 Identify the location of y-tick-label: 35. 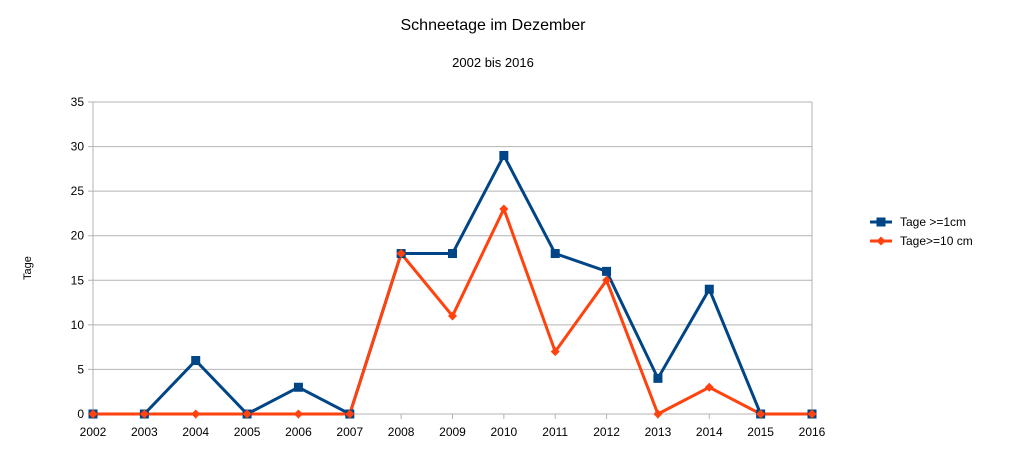
(78, 102).